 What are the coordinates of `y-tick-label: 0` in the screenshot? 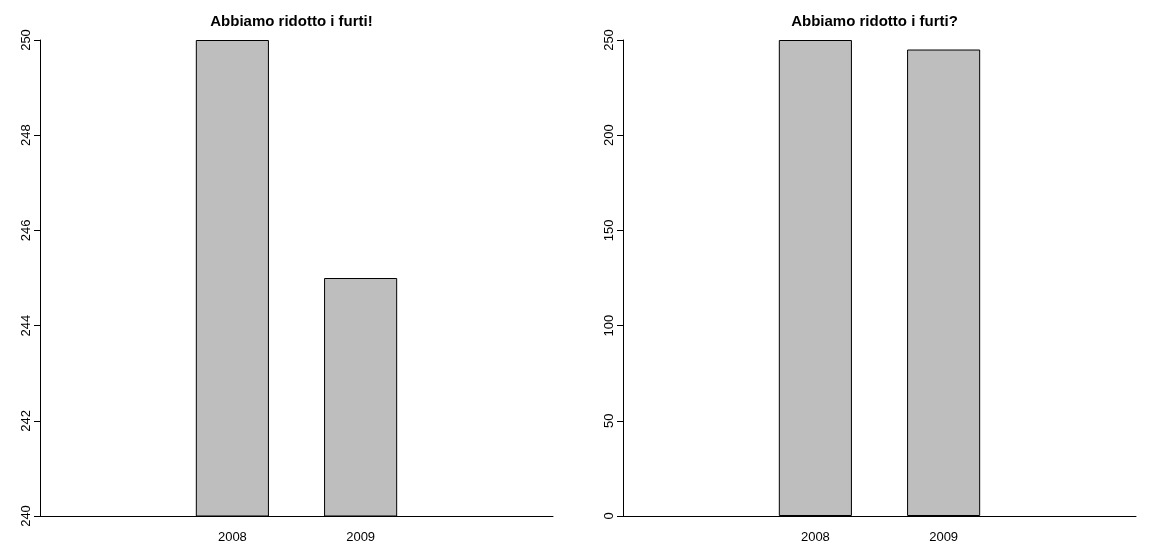 It's located at (608, 516).